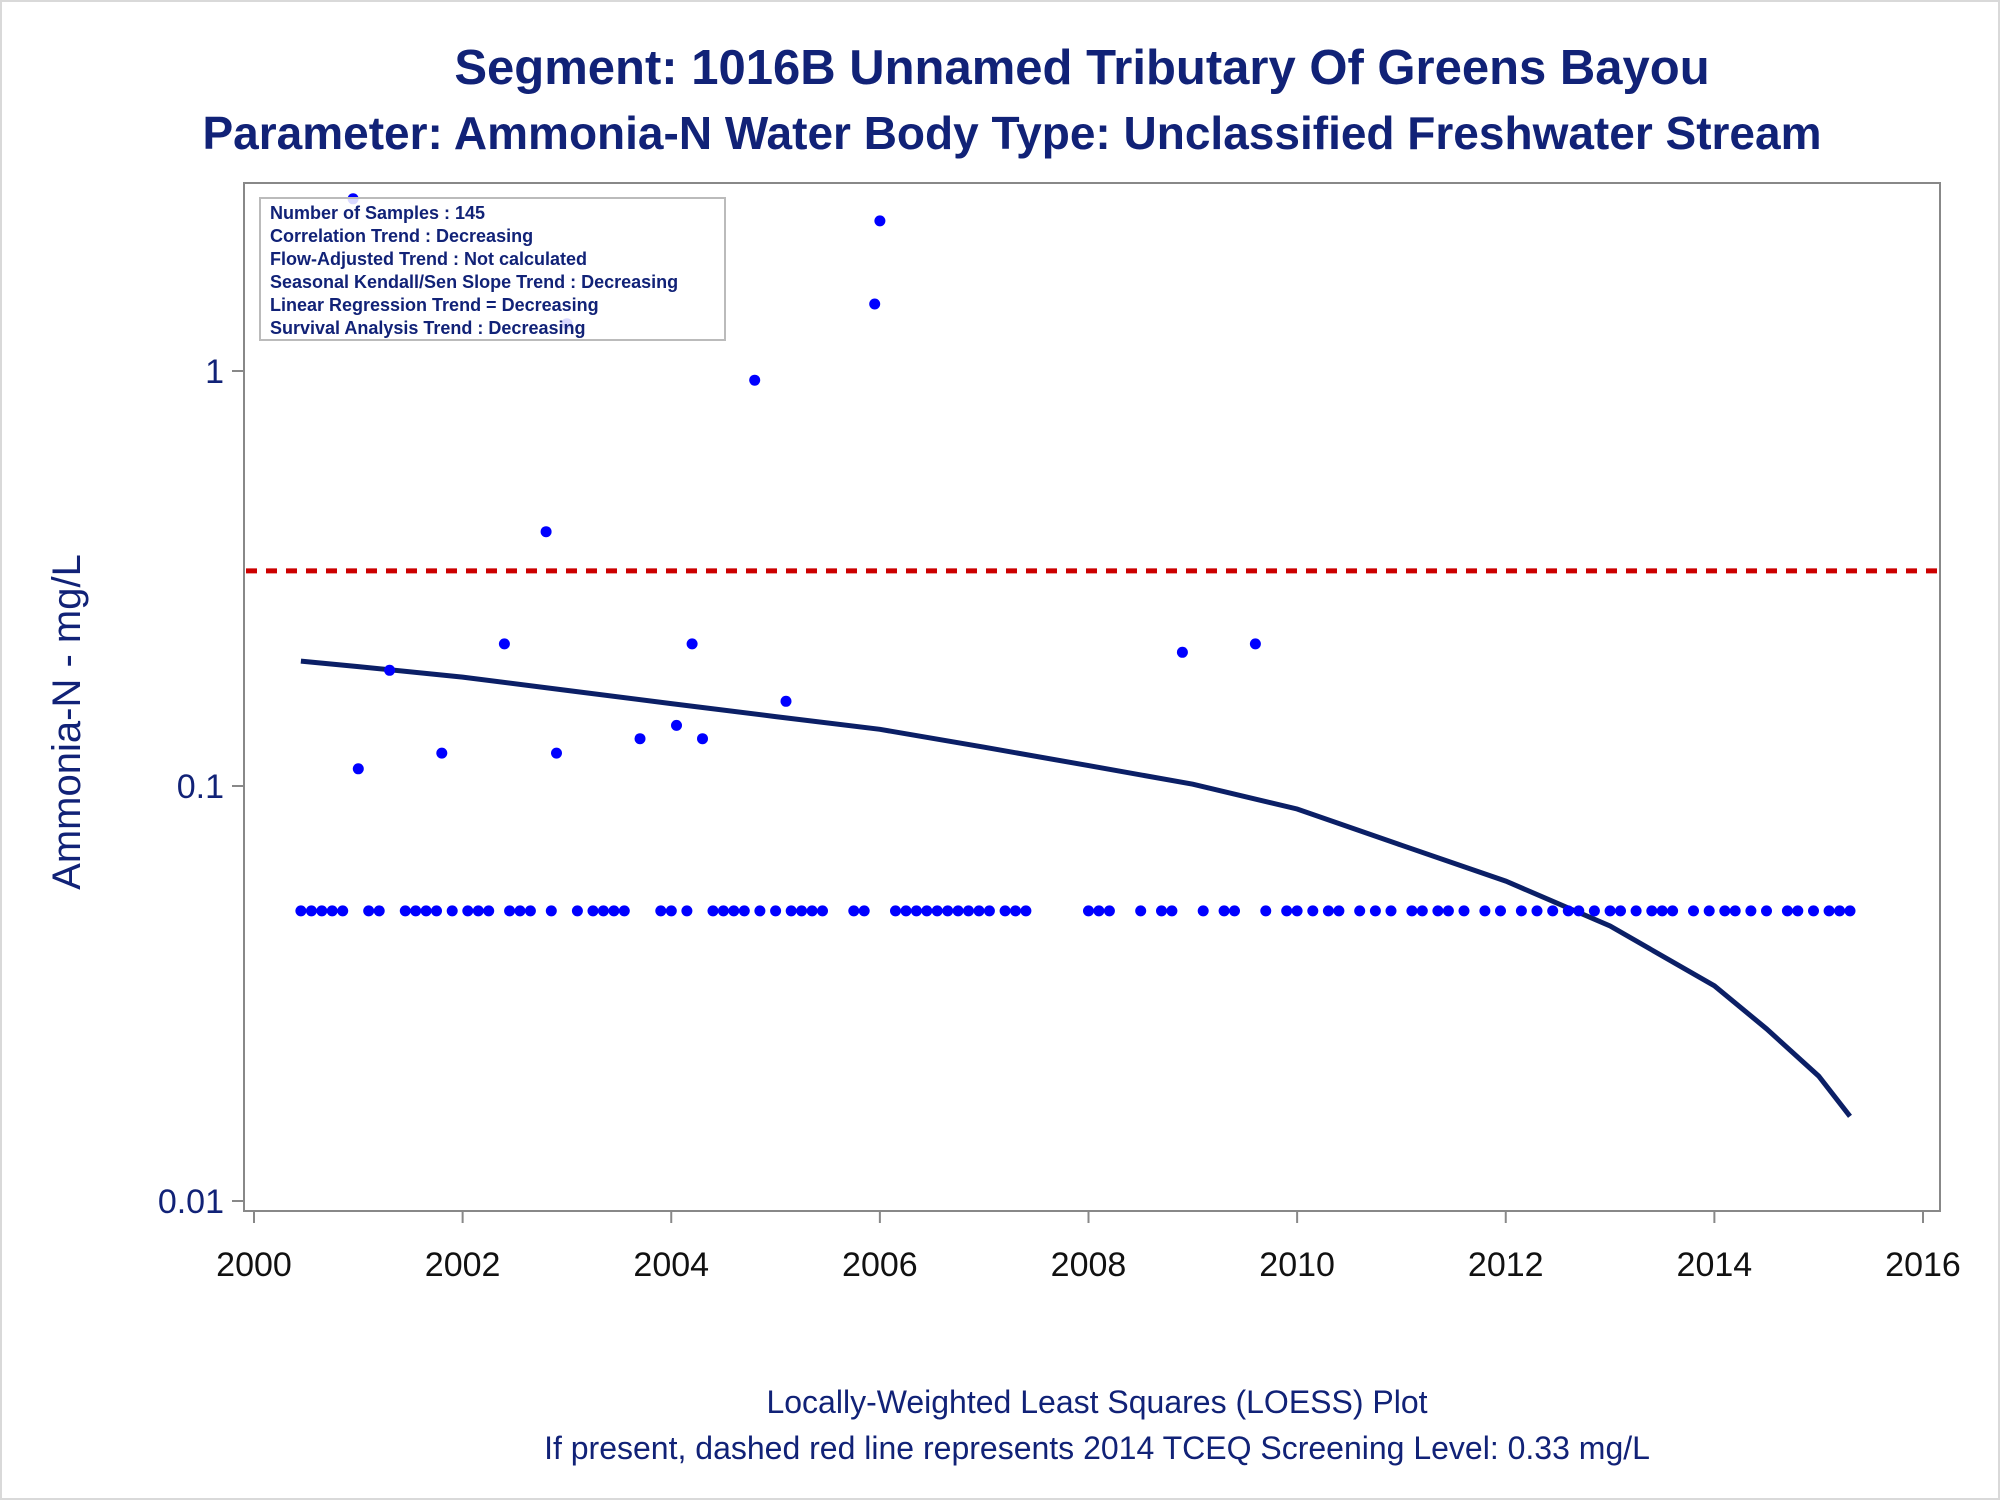 The image size is (2000, 1500). What do you see at coordinates (1089, 1265) in the screenshot?
I see `x-tick-label: 2008` at bounding box center [1089, 1265].